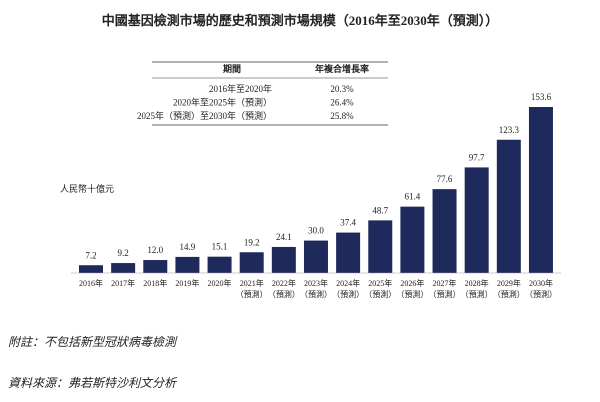 This screenshot has height=402, width=600. Describe the element at coordinates (342, 89) in the screenshot. I see `table-cell: 20.3%` at that location.